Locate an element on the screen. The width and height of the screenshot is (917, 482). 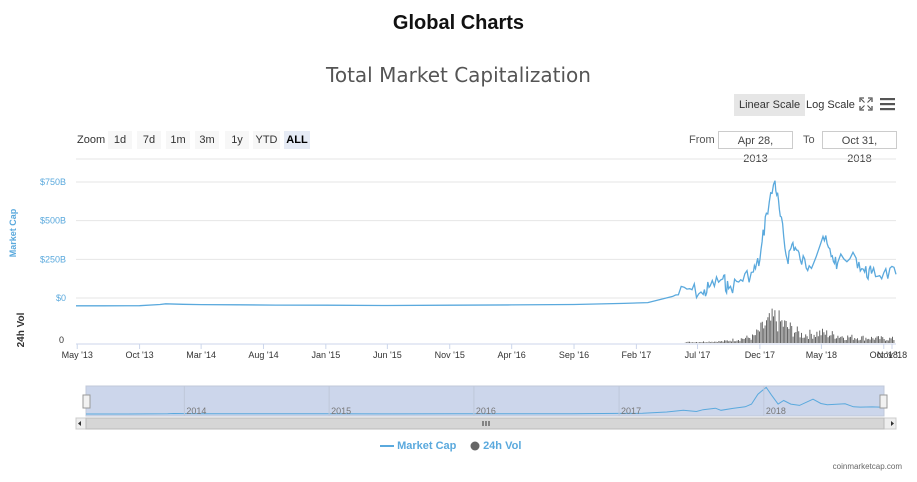
page-title: Global Charts is located at coordinates (458, 23).